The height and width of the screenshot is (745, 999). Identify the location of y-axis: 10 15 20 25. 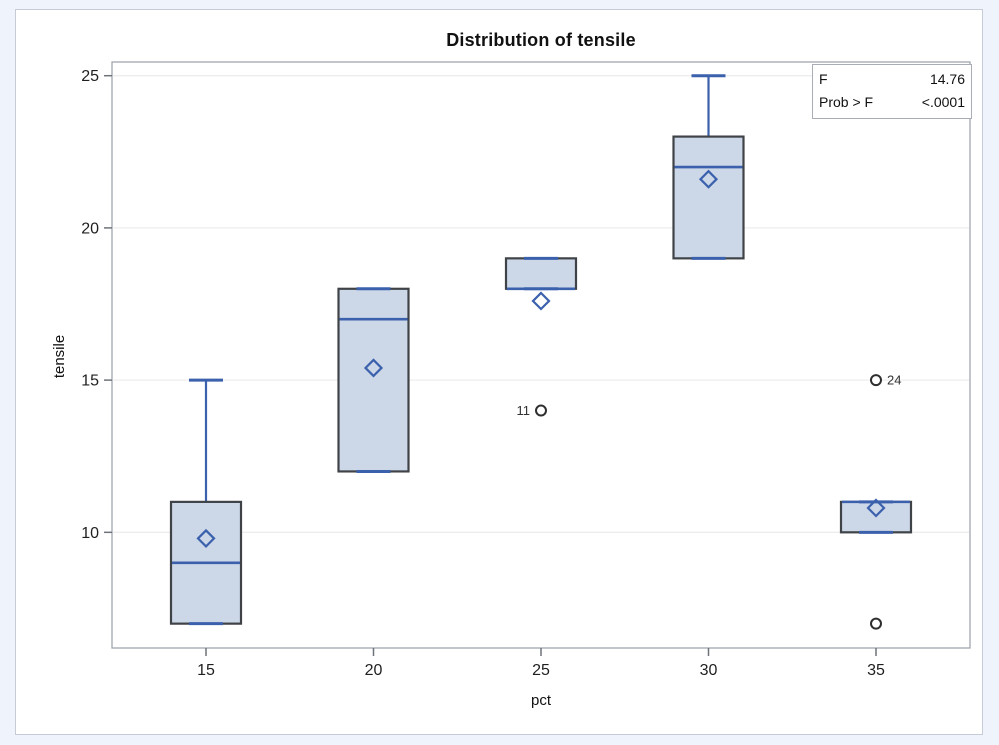
(96, 305).